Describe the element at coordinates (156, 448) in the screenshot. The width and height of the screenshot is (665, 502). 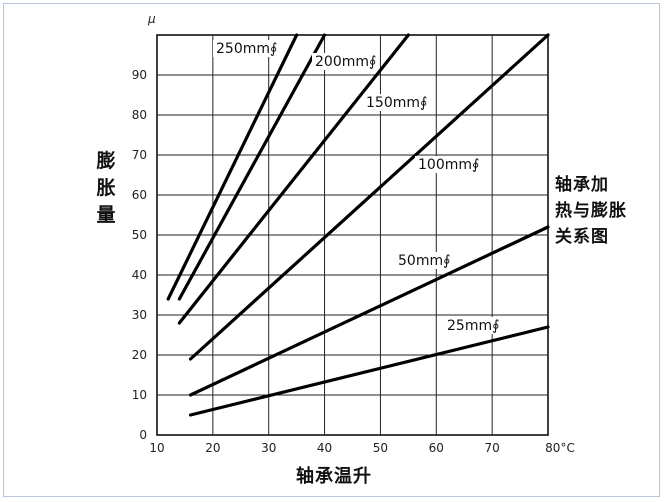
I see `x-tick-label: 10` at that location.